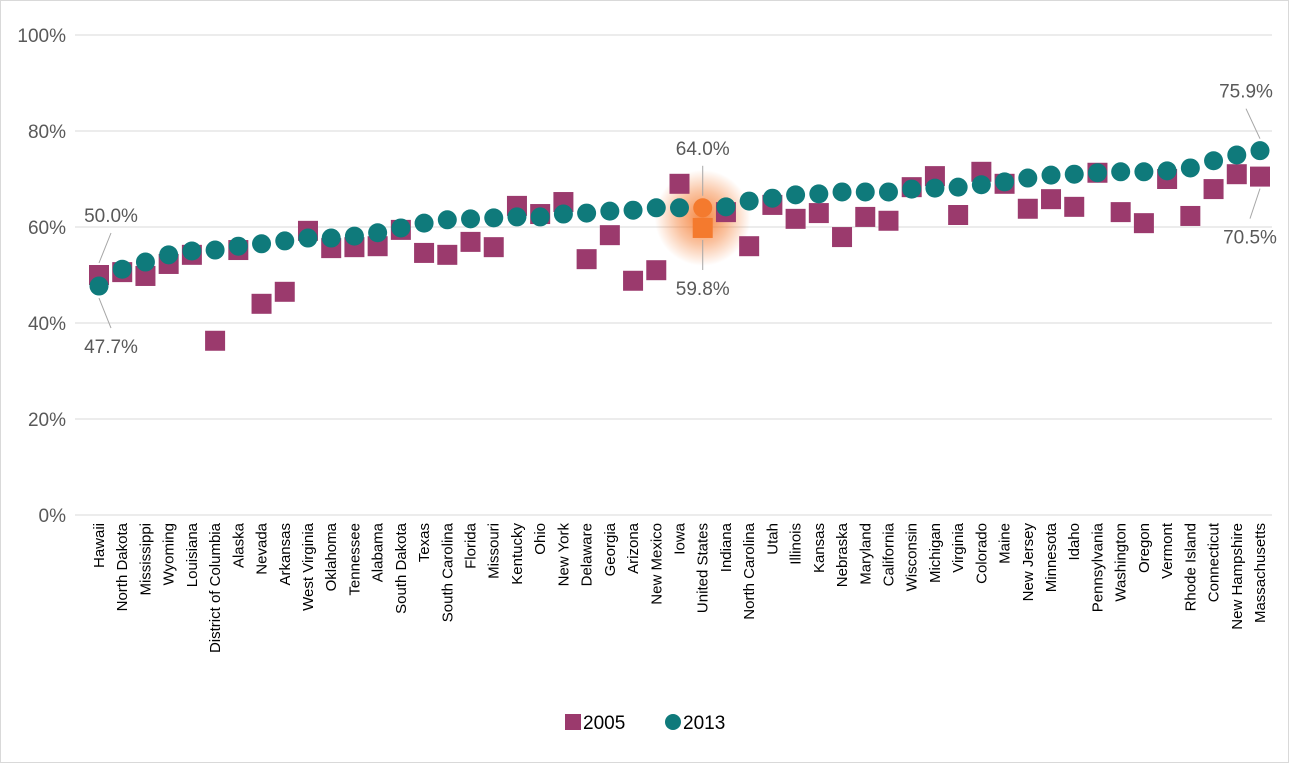 This screenshot has height=768, width=1289. Describe the element at coordinates (145, 559) in the screenshot. I see `x-tick-label: Mississippi` at that location.